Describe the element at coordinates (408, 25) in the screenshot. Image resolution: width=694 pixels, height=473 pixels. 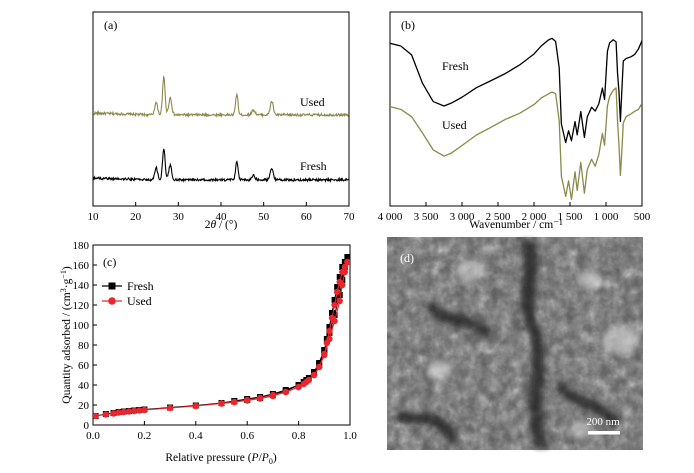
I see `panel-b-label: (b)` at that location.